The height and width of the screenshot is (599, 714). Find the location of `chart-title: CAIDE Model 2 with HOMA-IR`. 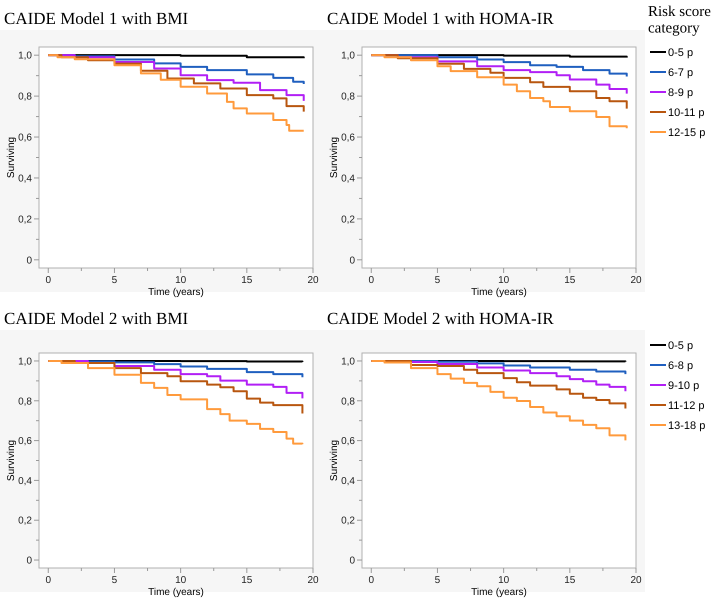

chart-title: CAIDE Model 2 with HOMA-IR is located at coordinates (440, 318).